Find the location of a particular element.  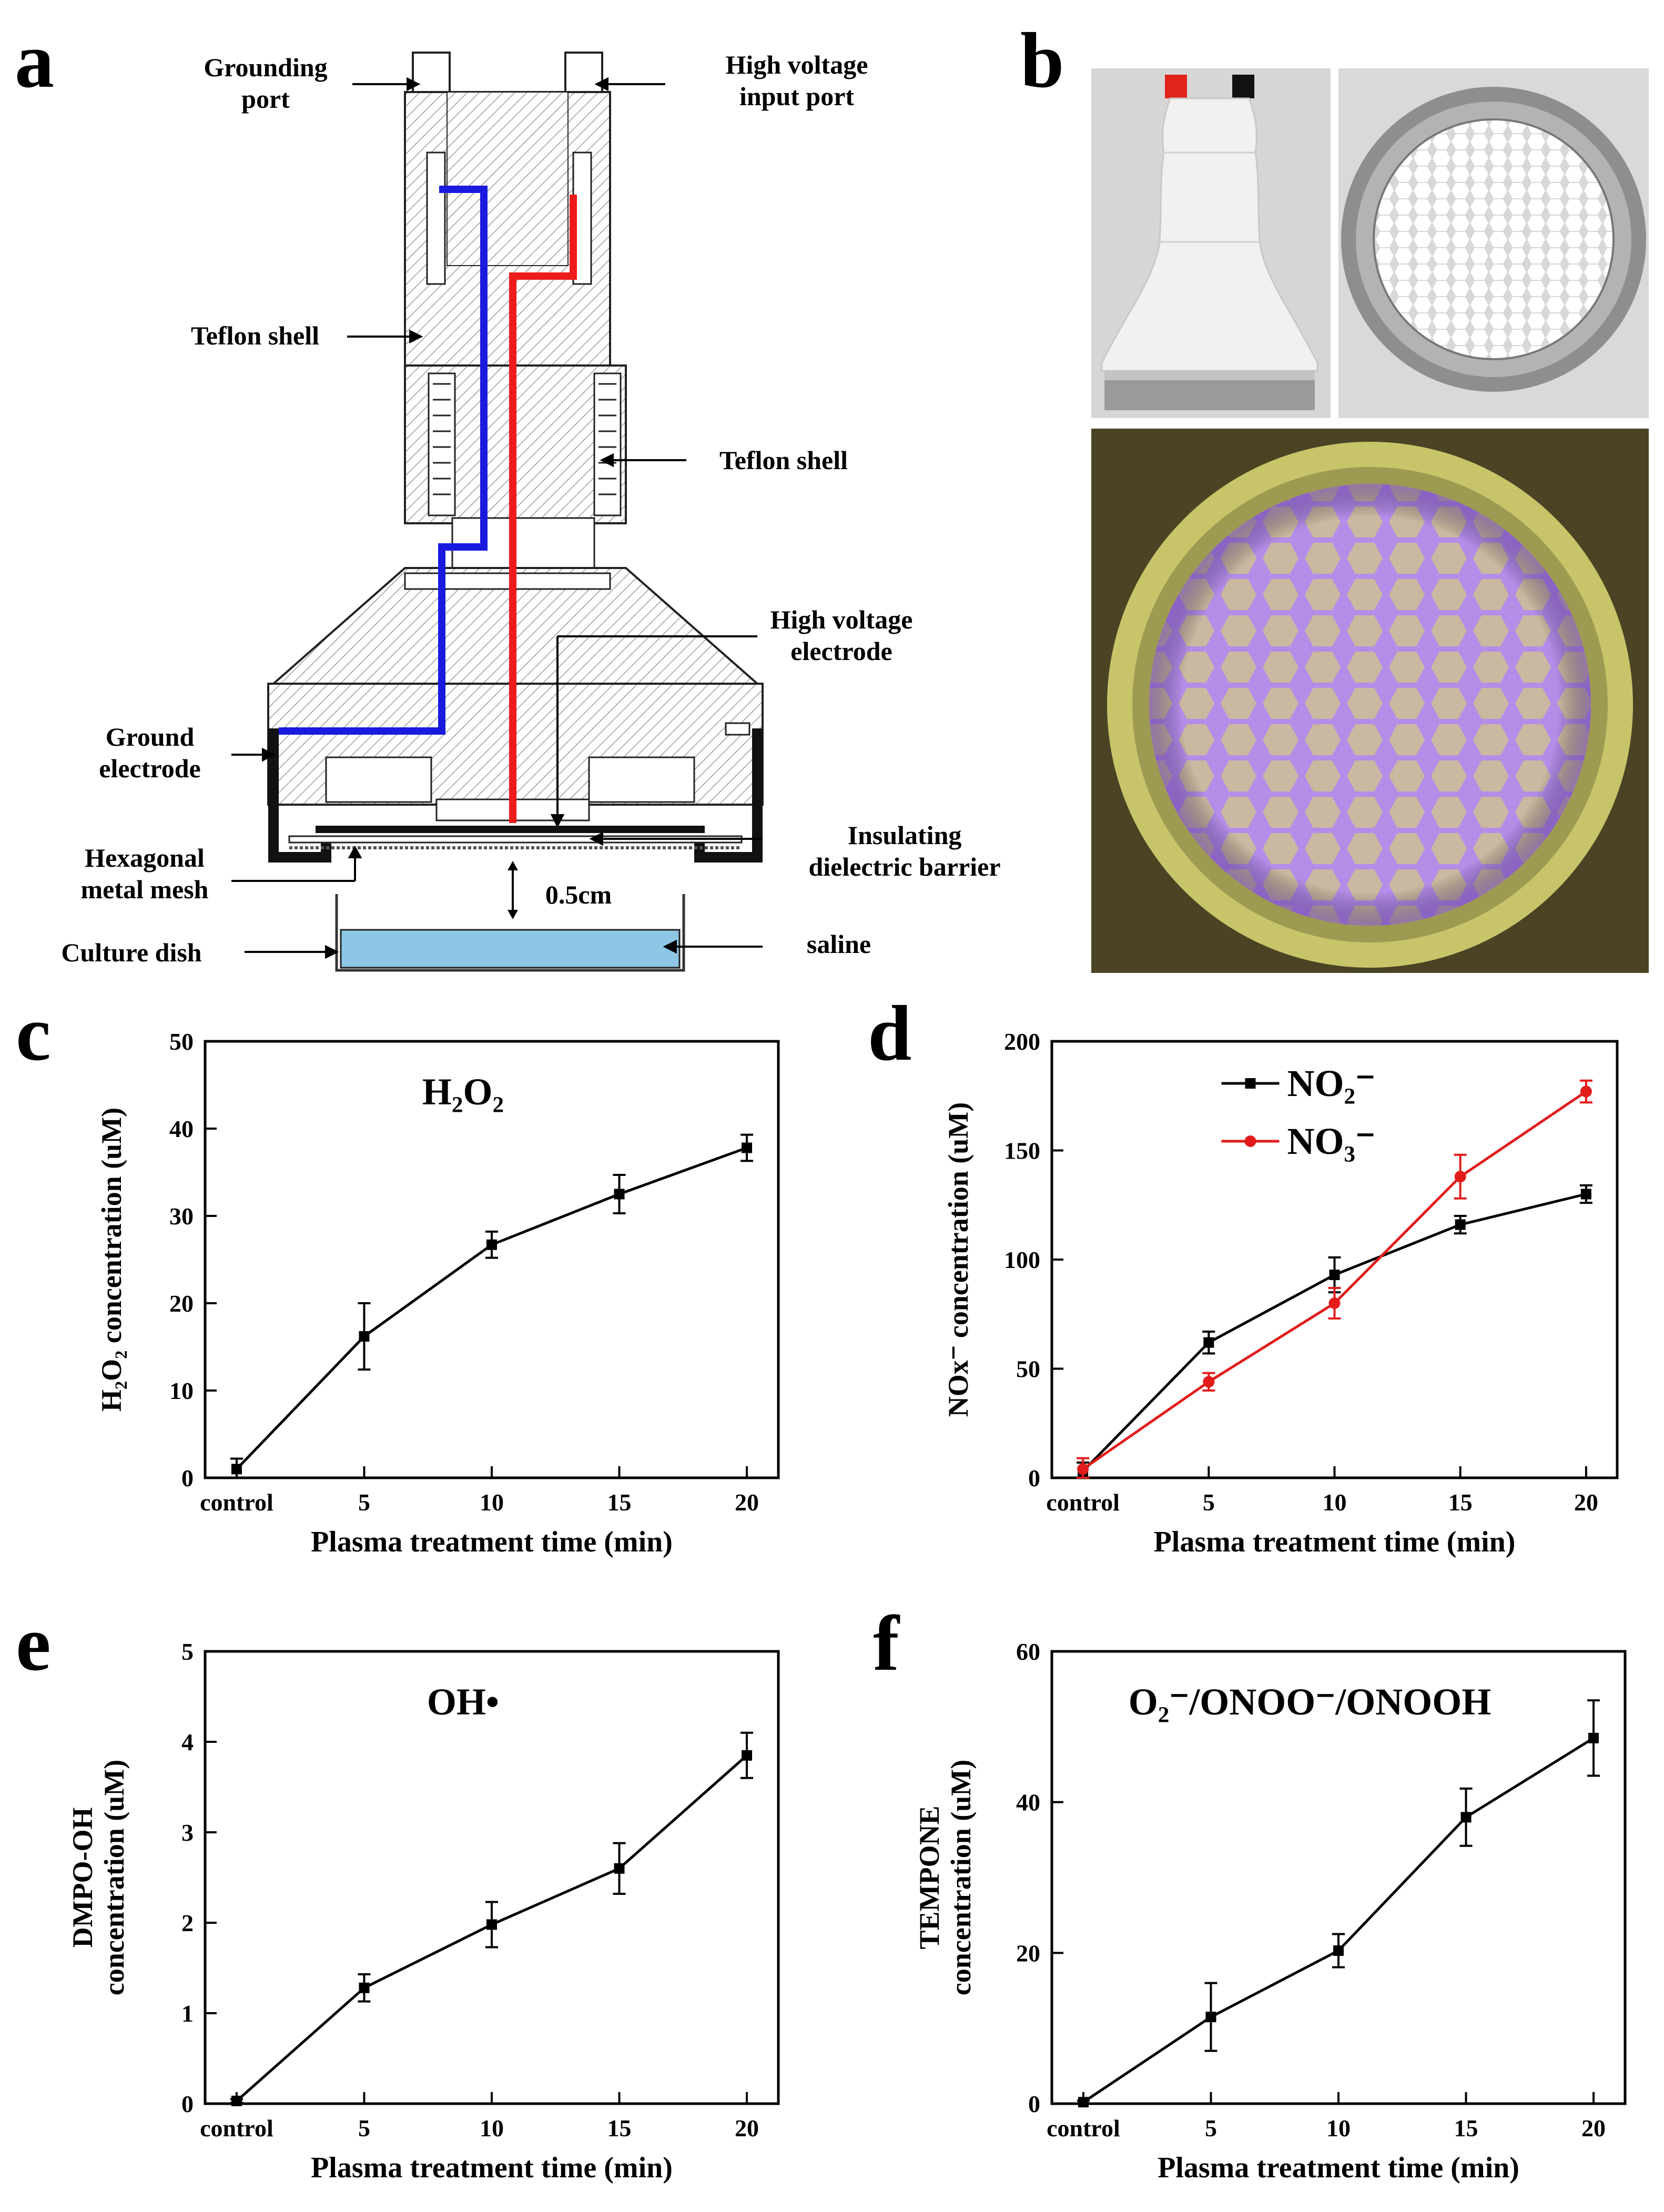

legend-label-1: NO₃⁻ is located at coordinates (1331, 1141).